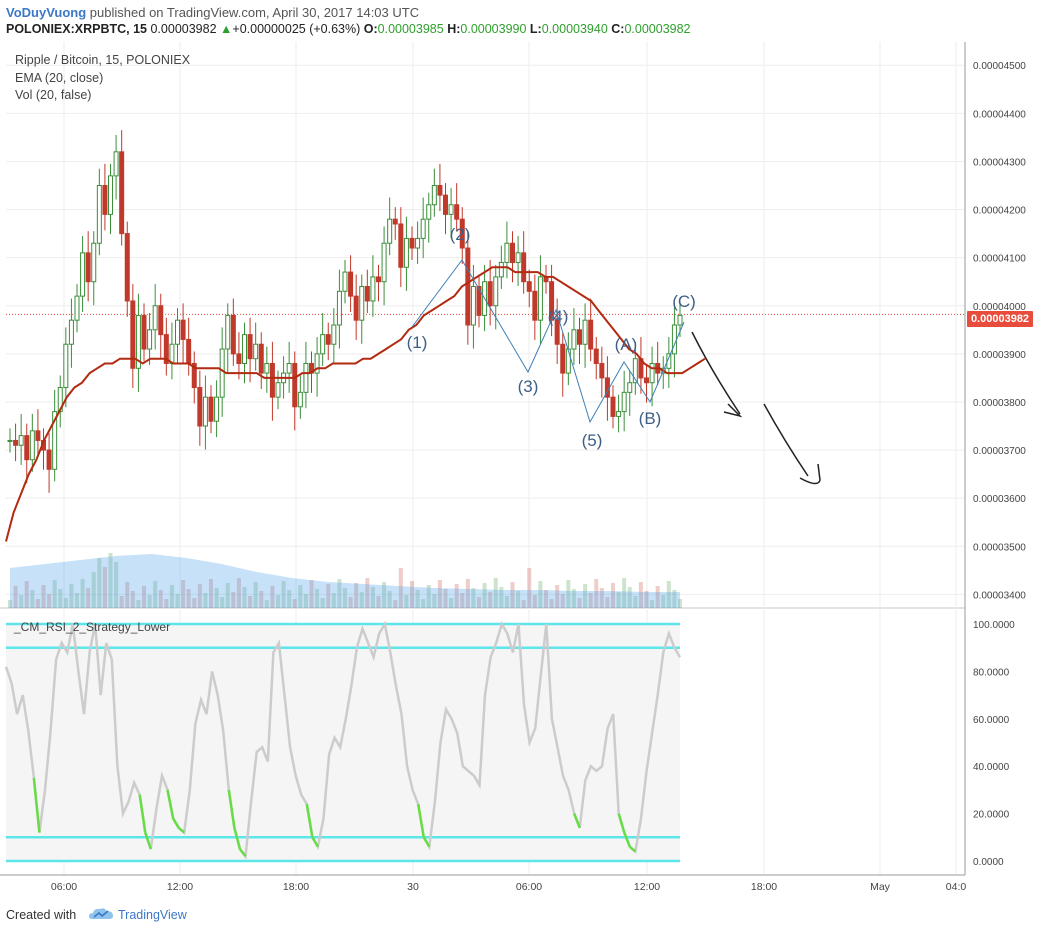 The width and height of the screenshot is (1041, 932). What do you see at coordinates (46, 12) in the screenshot?
I see `author-link: VoDuyVuong` at bounding box center [46, 12].